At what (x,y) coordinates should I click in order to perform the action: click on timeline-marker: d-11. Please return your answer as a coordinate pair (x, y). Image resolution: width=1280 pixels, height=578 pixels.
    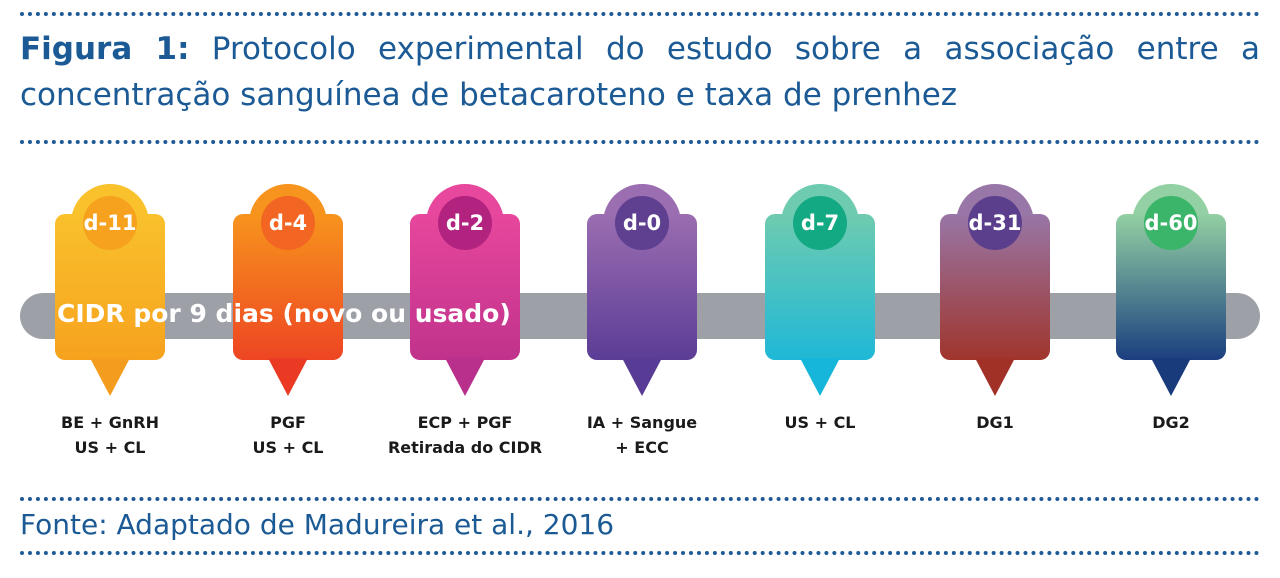
    Looking at the image, I should click on (110, 290).